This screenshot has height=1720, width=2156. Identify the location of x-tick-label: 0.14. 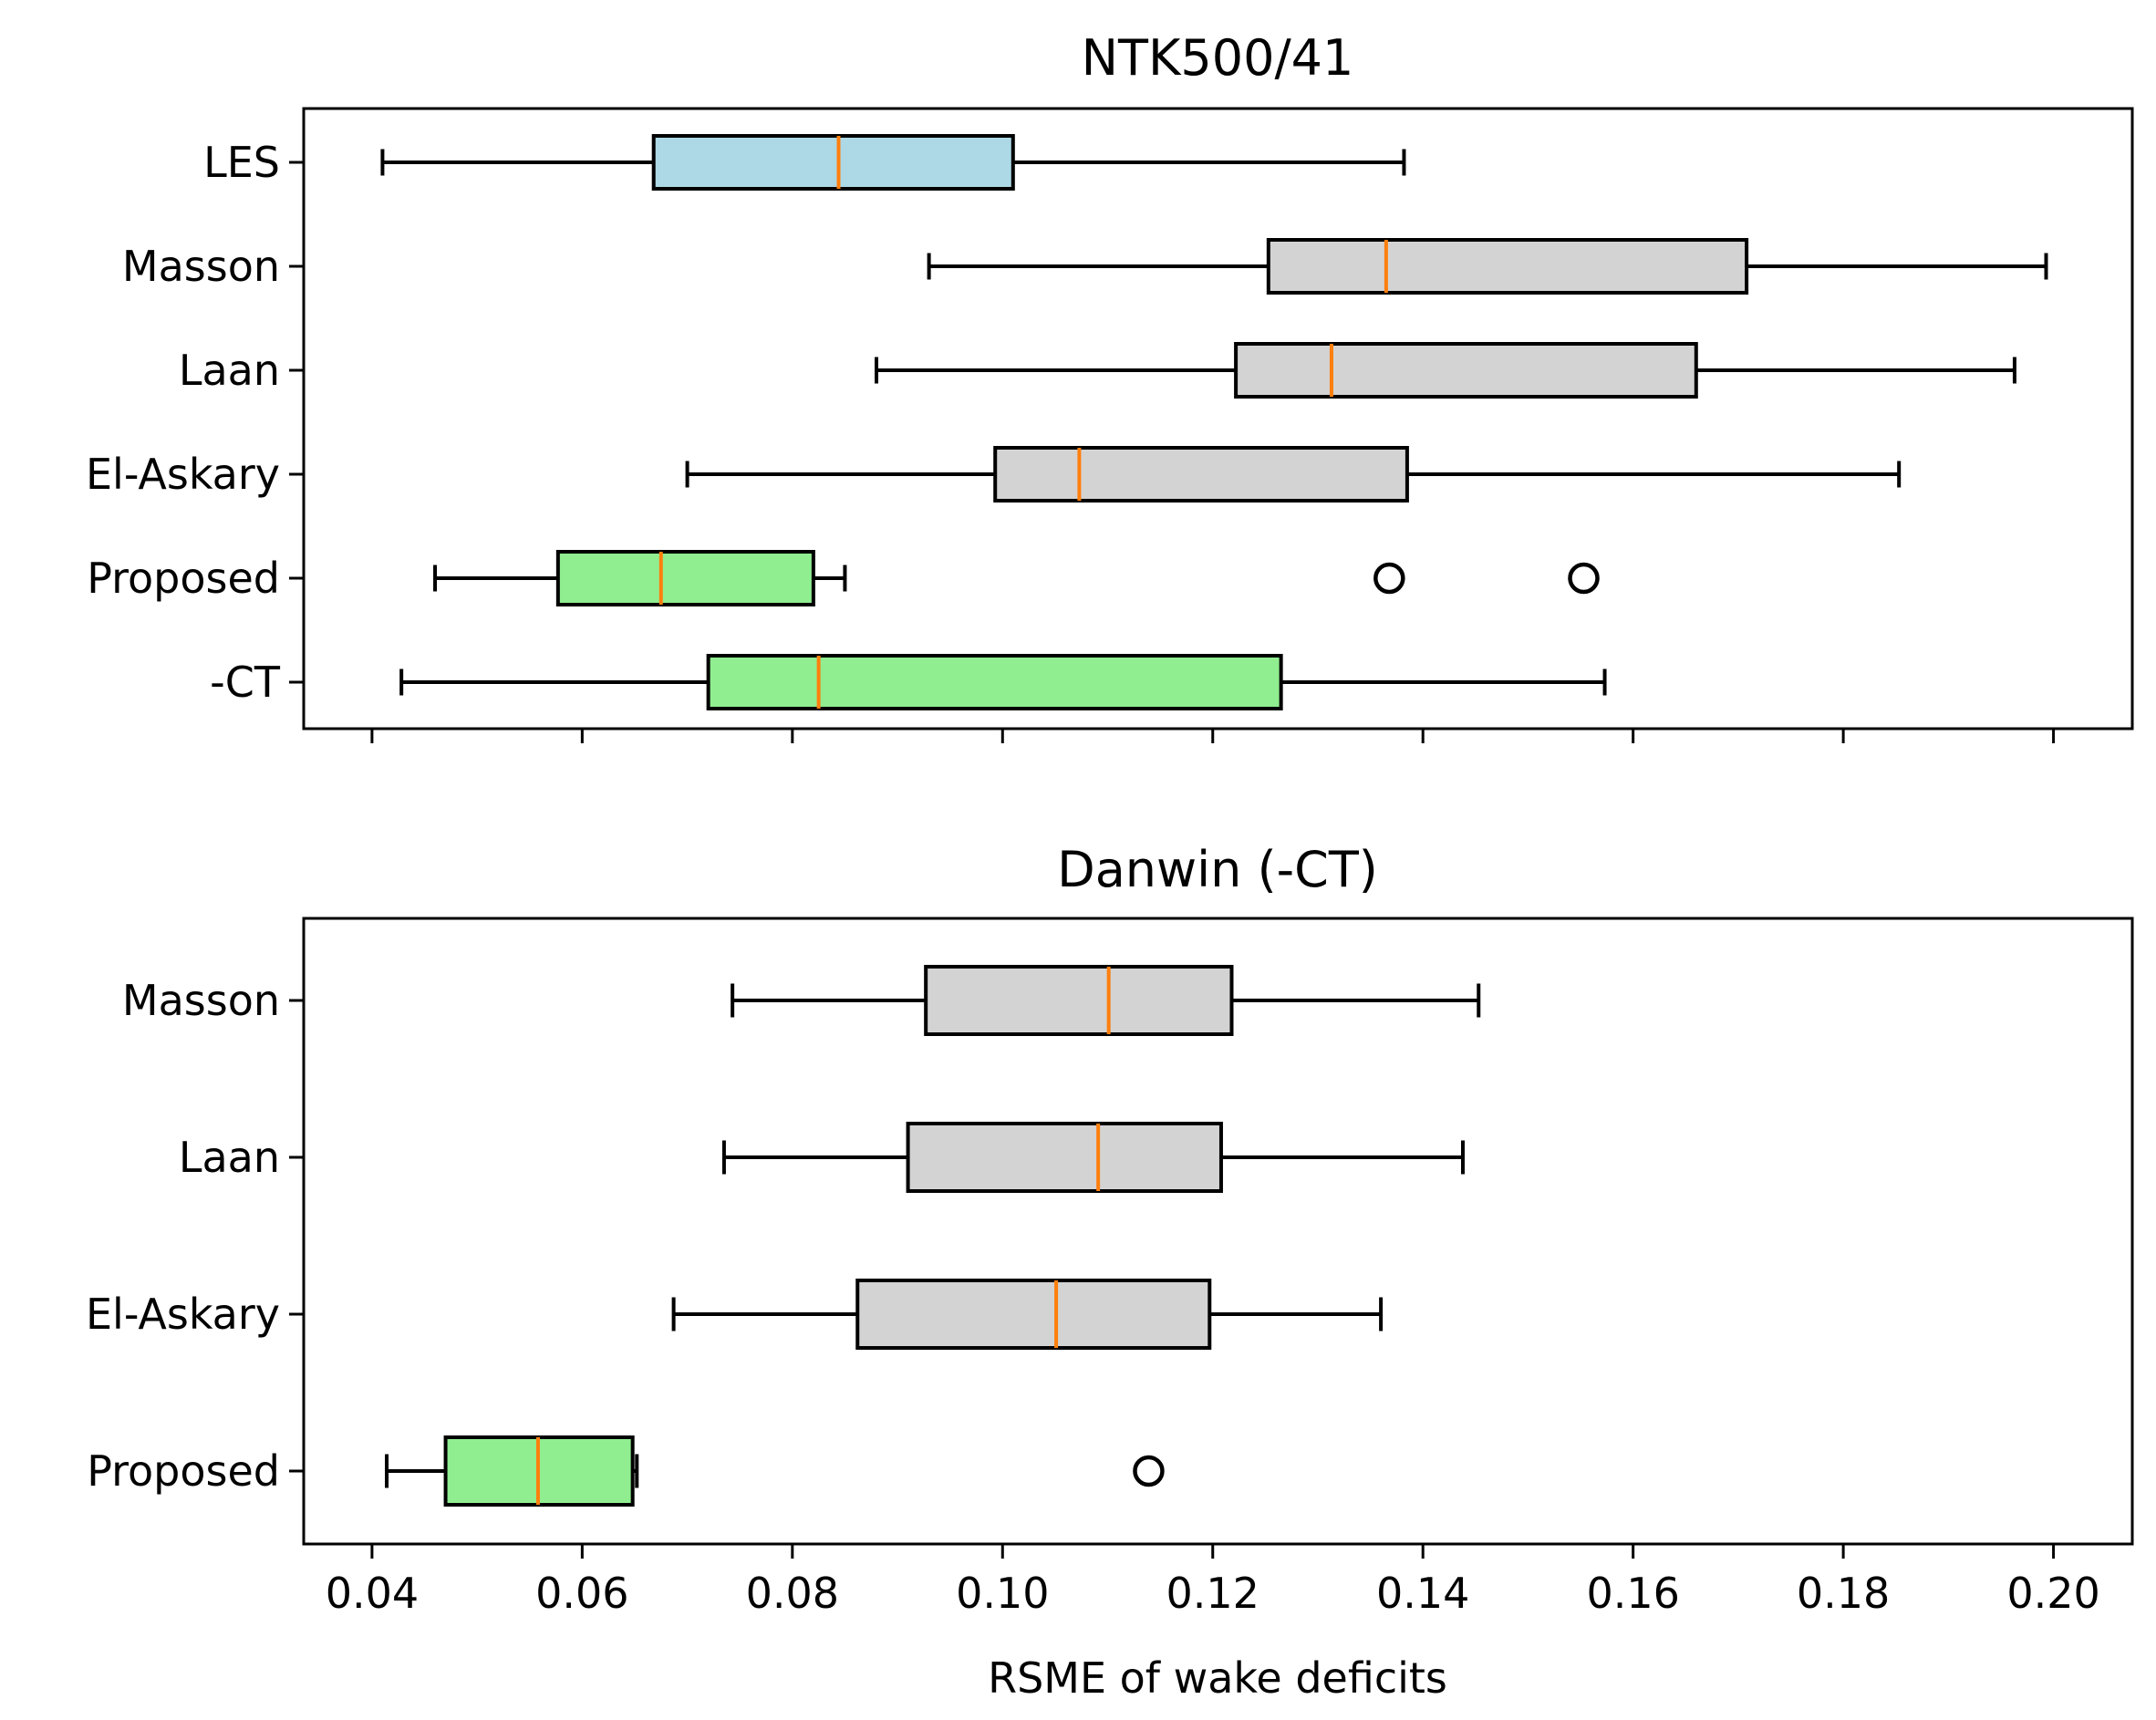
(1422, 1593).